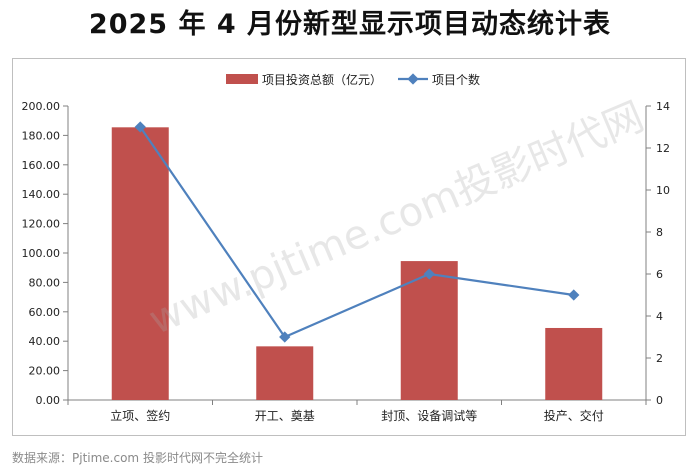 The image size is (700, 476). What do you see at coordinates (574, 415) in the screenshot?
I see `x-tick-label: 投产、交付` at bounding box center [574, 415].